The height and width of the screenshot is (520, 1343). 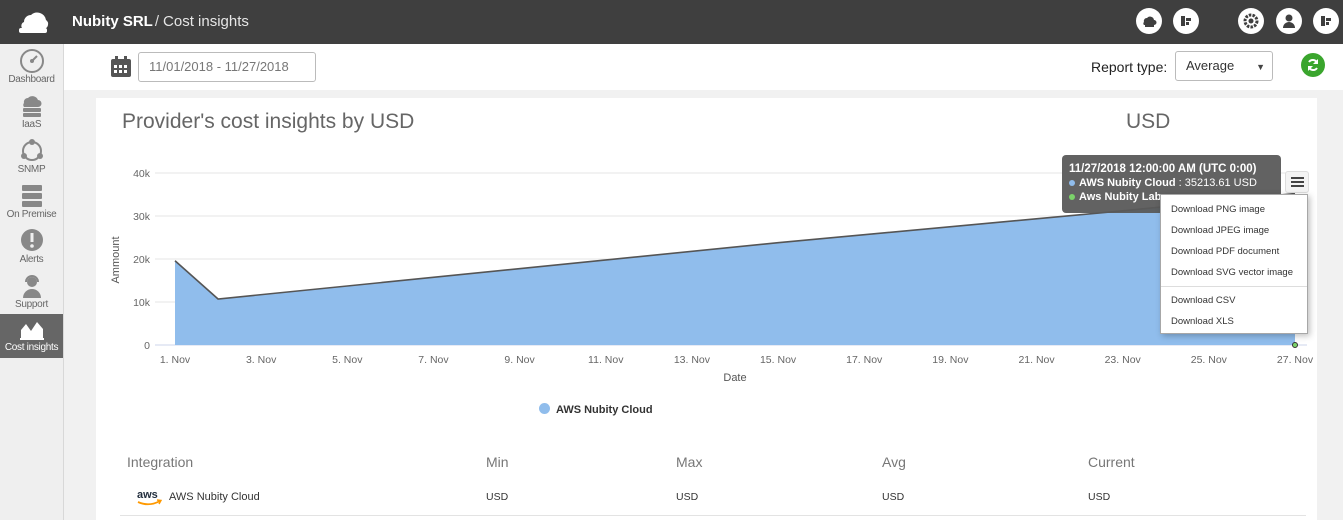 I want to click on chart-legend-item: AWS Nubity Cloud, so click(x=596, y=409).